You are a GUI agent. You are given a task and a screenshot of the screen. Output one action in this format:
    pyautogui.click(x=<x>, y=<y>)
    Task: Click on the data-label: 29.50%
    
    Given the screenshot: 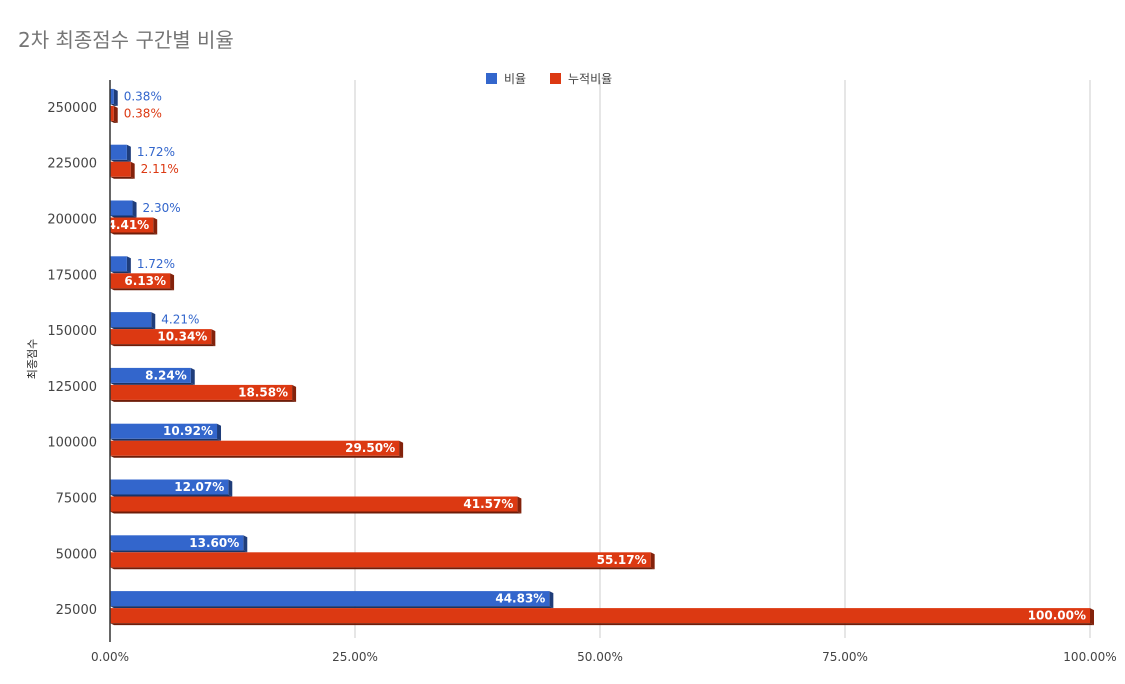 What is the action you would take?
    pyautogui.click(x=370, y=448)
    